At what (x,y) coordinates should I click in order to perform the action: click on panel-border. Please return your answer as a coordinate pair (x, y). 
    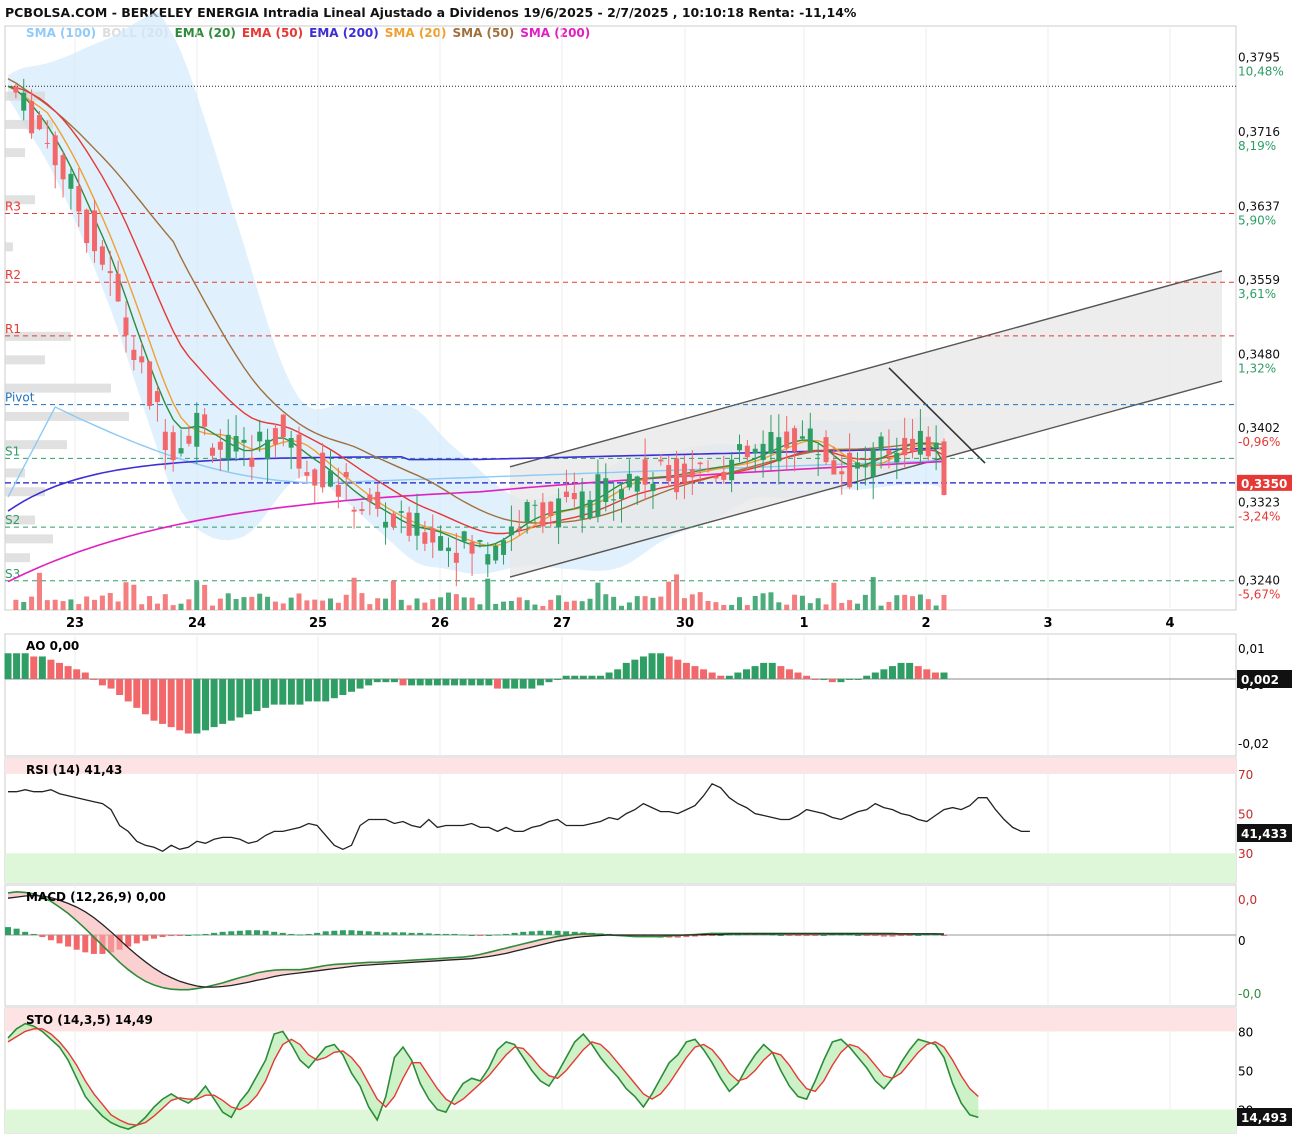
    Looking at the image, I should click on (620, 695).